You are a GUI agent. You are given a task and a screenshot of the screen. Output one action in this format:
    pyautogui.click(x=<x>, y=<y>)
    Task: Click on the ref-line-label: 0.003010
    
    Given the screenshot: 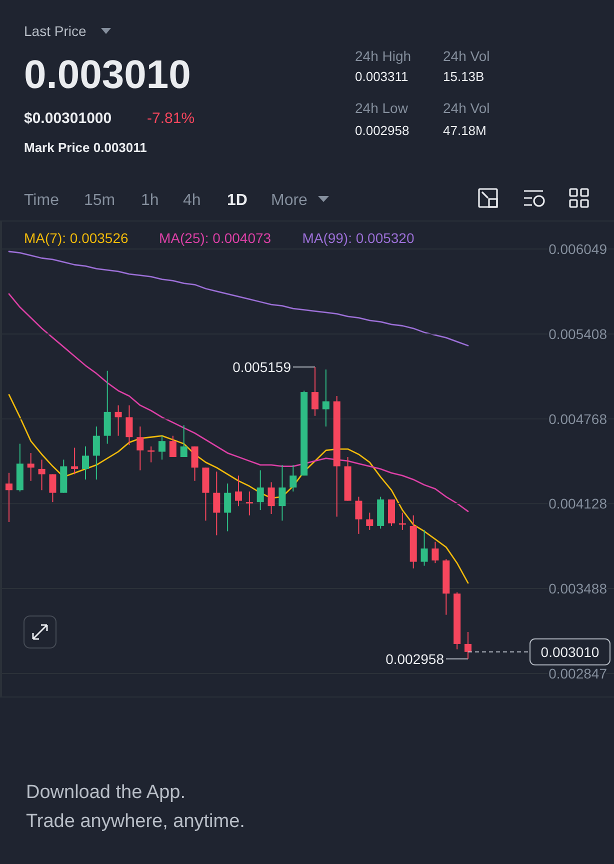 What is the action you would take?
    pyautogui.click(x=570, y=652)
    